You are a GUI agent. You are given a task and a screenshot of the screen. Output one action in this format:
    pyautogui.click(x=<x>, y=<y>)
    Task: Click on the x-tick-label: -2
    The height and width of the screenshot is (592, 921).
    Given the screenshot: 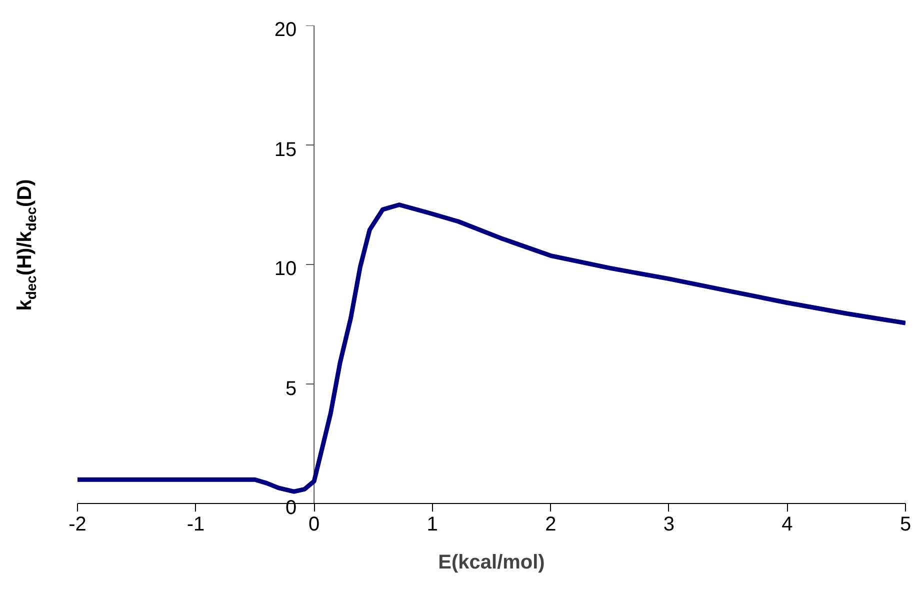 What is the action you would take?
    pyautogui.click(x=77, y=525)
    